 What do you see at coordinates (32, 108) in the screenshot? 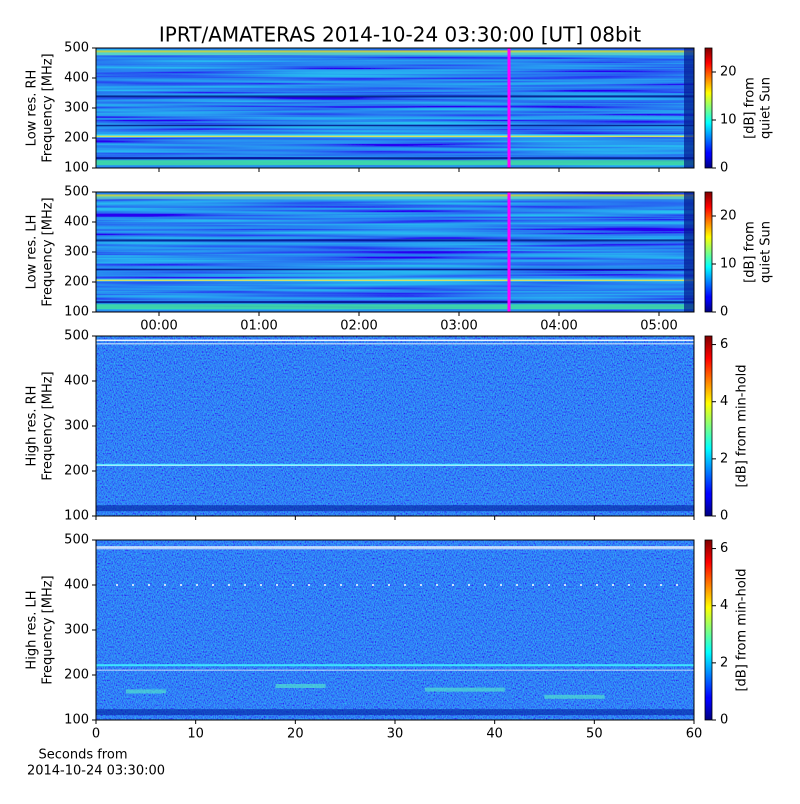
I see `y-axis-label: Low res. RH` at bounding box center [32, 108].